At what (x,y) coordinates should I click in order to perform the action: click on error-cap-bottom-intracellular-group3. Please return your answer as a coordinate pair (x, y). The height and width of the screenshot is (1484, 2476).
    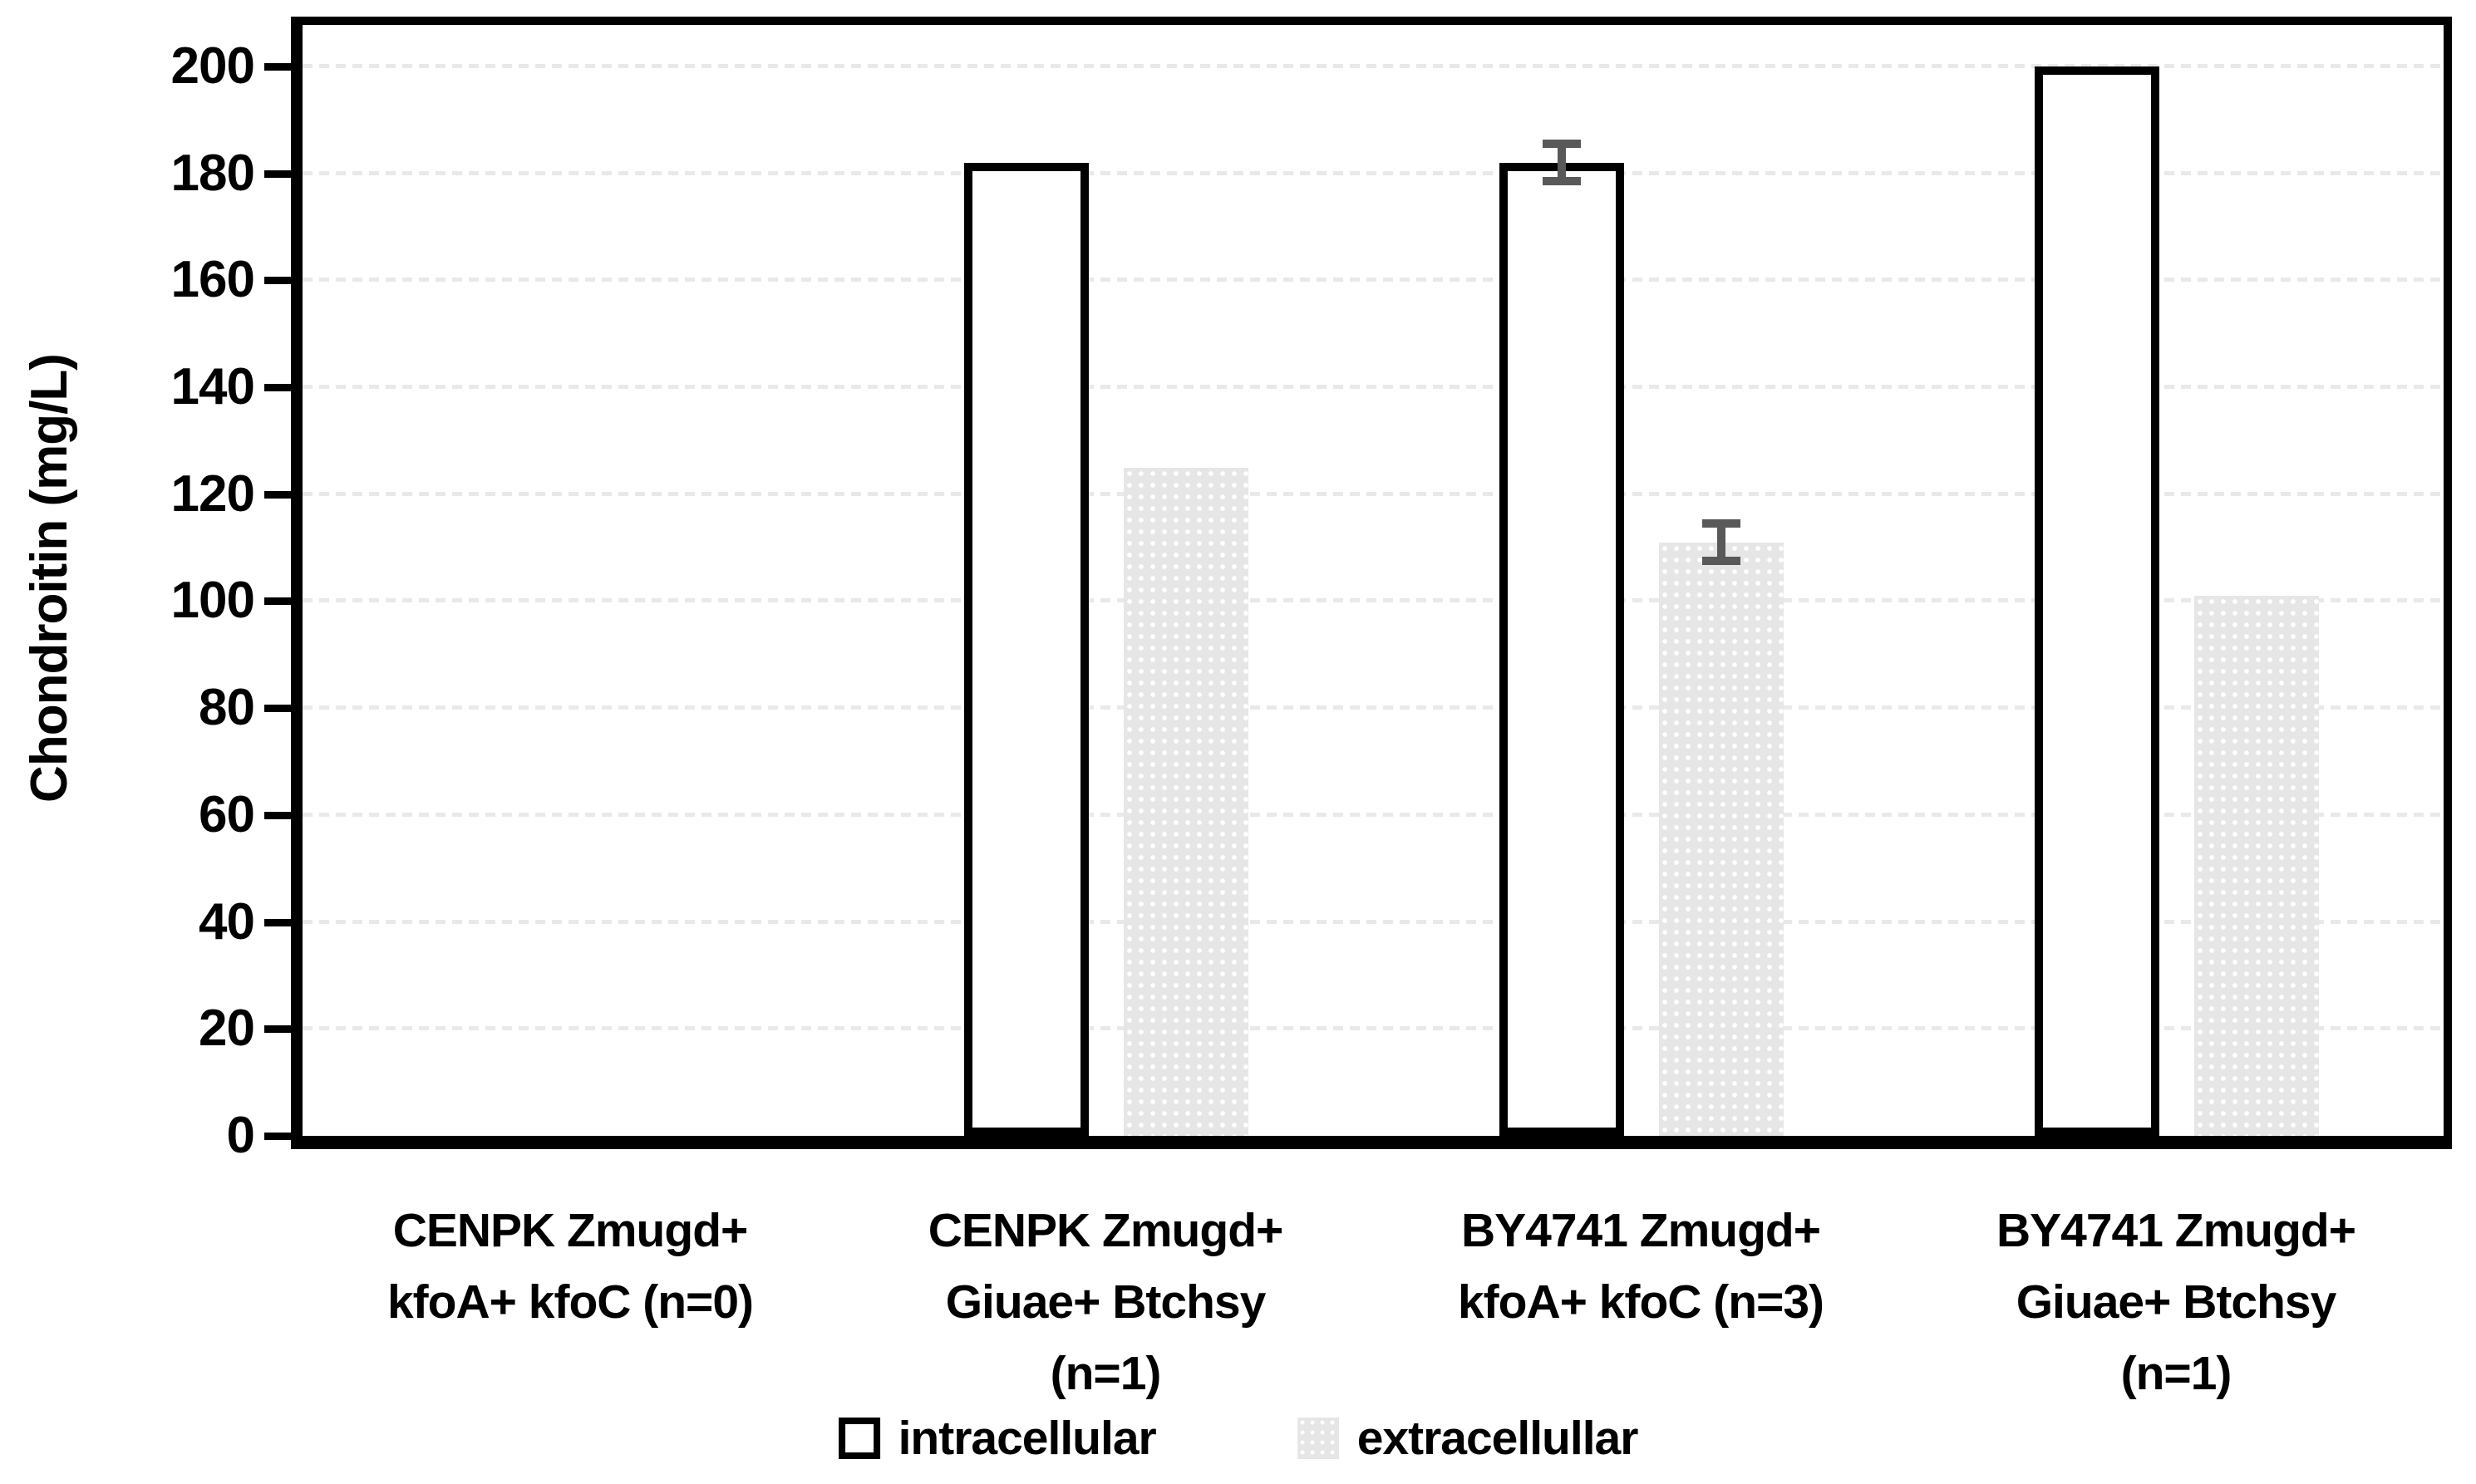
    Looking at the image, I should click on (1562, 181).